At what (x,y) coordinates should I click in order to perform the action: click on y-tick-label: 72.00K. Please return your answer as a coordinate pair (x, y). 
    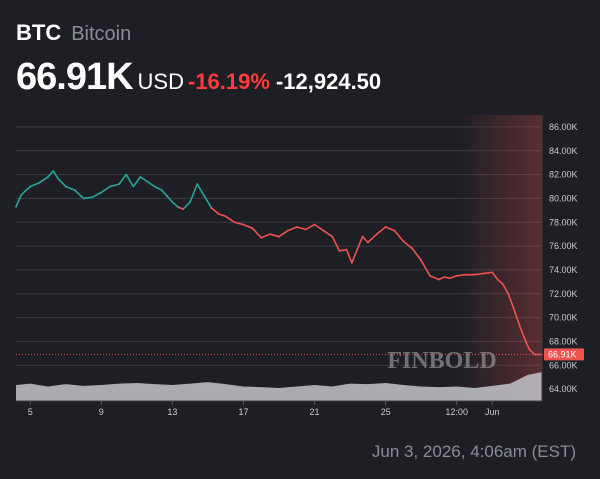
    Looking at the image, I should click on (563, 294).